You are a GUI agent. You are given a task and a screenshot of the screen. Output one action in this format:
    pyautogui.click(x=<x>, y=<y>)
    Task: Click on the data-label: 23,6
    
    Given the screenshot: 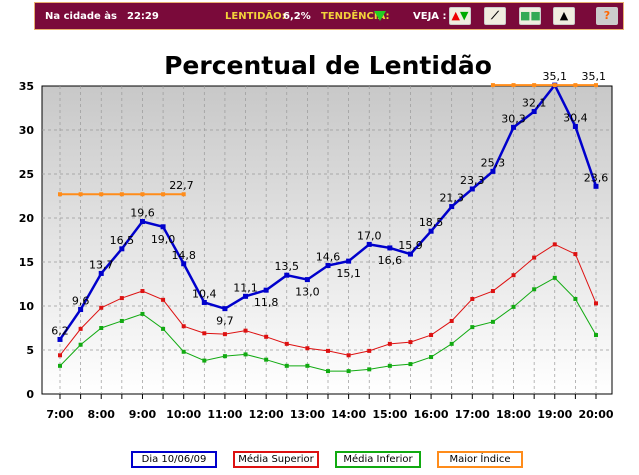 What is the action you would take?
    pyautogui.click(x=596, y=177)
    